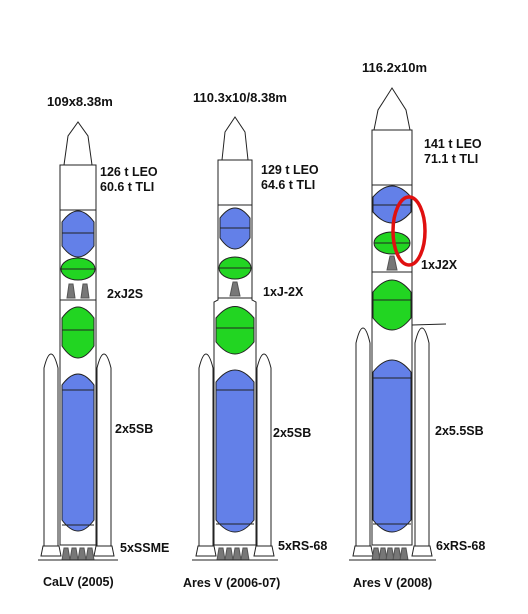  I want to click on rocket-2-upper-engine: 1xJ-2X, so click(283, 292).